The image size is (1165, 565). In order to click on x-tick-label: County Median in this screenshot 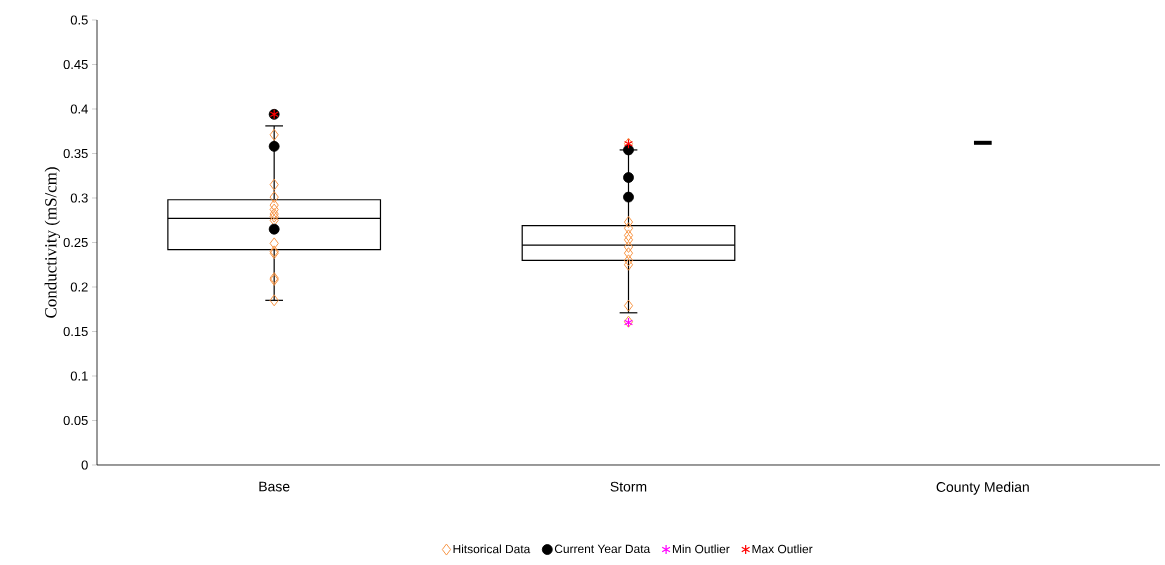, I will do `click(982, 488)`.